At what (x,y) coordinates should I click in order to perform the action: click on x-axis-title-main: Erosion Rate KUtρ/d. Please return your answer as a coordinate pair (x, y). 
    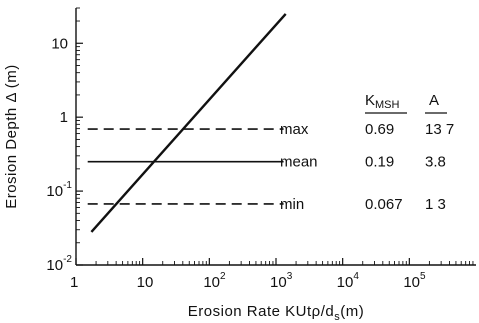
    Looking at the image, I should click on (261, 311).